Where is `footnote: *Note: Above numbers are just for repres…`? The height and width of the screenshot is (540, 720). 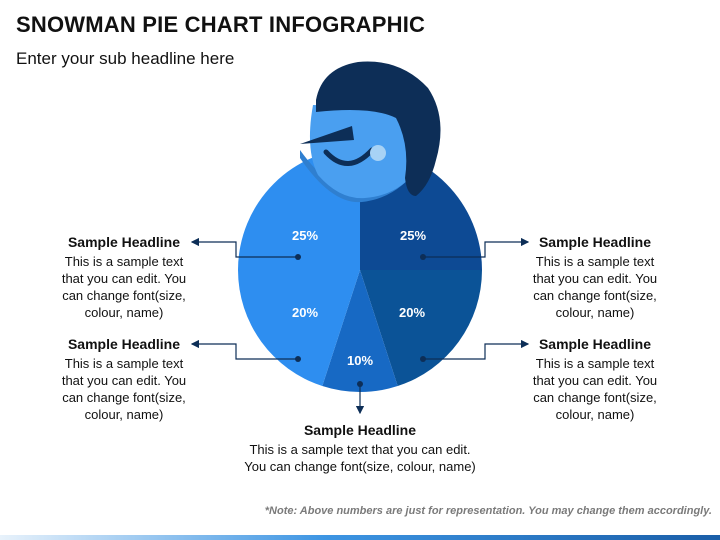 footnote: *Note: Above numbers are just for repres… is located at coordinates (488, 511).